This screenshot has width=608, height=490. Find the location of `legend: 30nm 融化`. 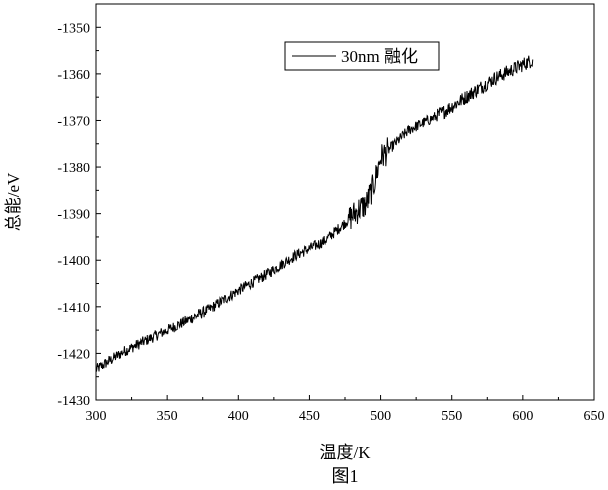

legend: 30nm 融化 is located at coordinates (362, 56).